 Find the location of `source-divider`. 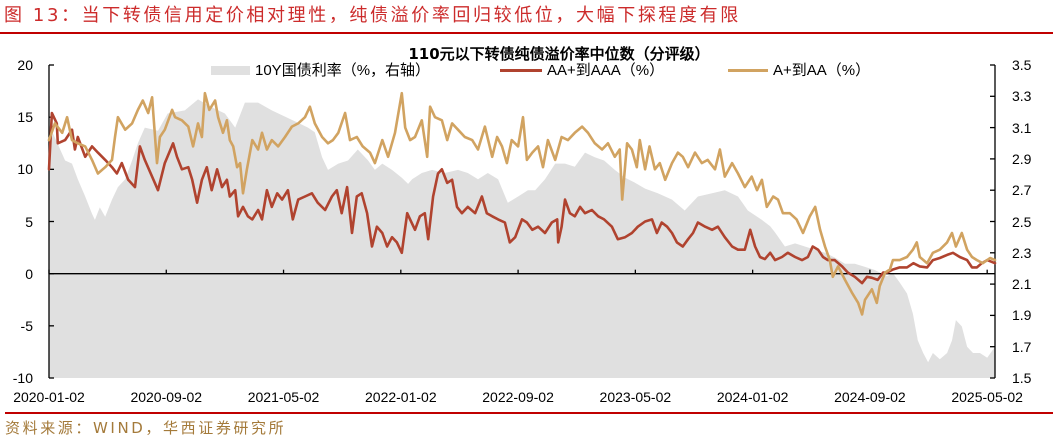

source-divider is located at coordinates (529, 413).